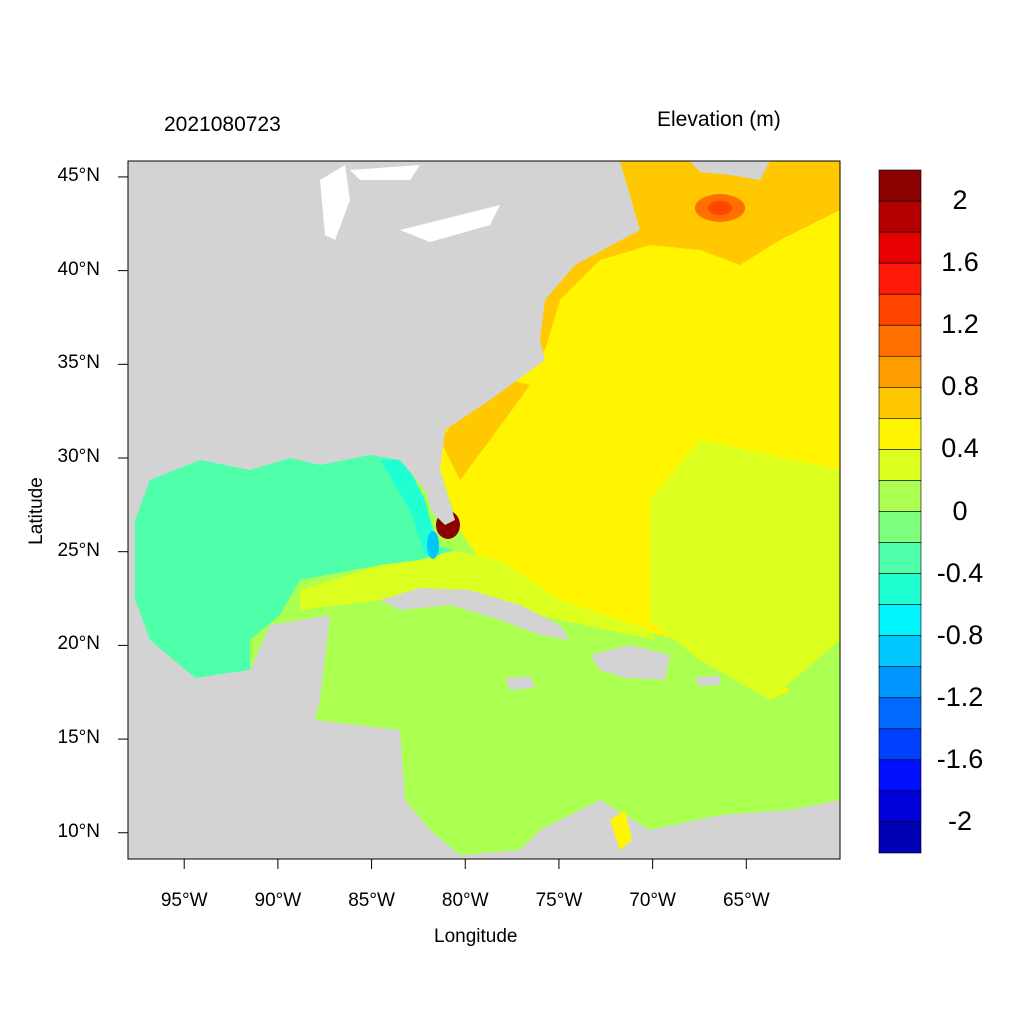 The image size is (1024, 1024). Describe the element at coordinates (520, 683) in the screenshot. I see `jamaica-land` at that location.